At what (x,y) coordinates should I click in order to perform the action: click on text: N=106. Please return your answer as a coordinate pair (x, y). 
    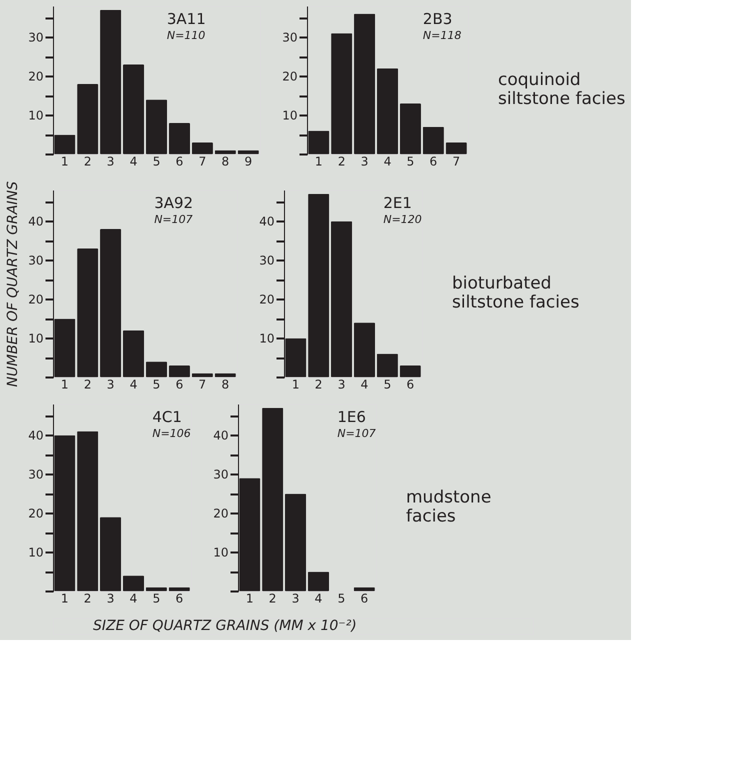
    Looking at the image, I should click on (171, 433).